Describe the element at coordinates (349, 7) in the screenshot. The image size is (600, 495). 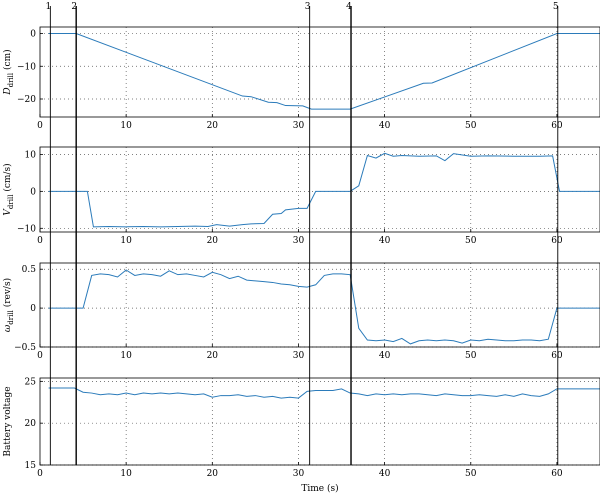
I see `event-label-4: 4` at that location.